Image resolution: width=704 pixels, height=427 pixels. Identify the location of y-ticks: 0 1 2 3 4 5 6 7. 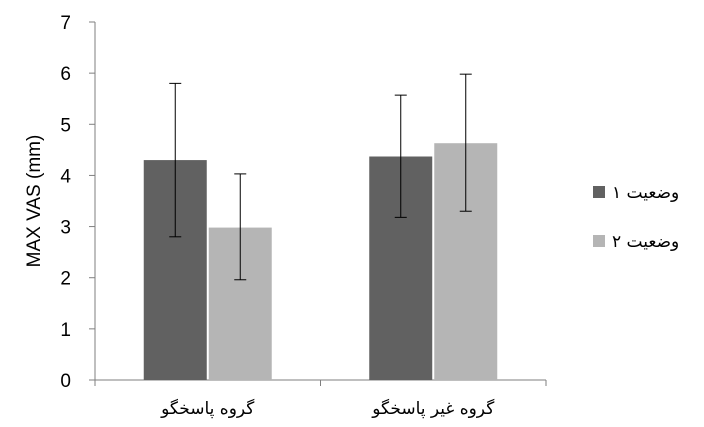
(77, 202).